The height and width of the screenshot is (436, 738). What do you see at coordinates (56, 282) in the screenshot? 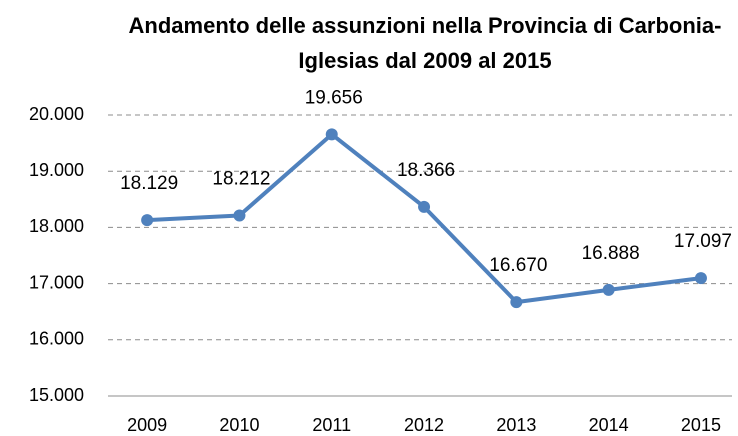
I see `y-tick-label: 17.000` at bounding box center [56, 282].